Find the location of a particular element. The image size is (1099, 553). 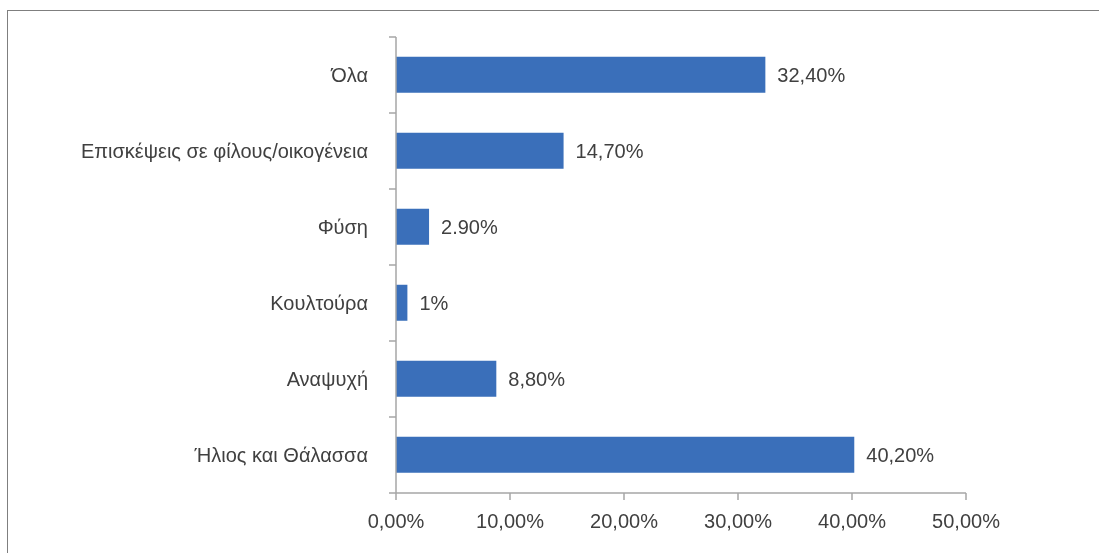

data-label: 8,80% is located at coordinates (537, 378).